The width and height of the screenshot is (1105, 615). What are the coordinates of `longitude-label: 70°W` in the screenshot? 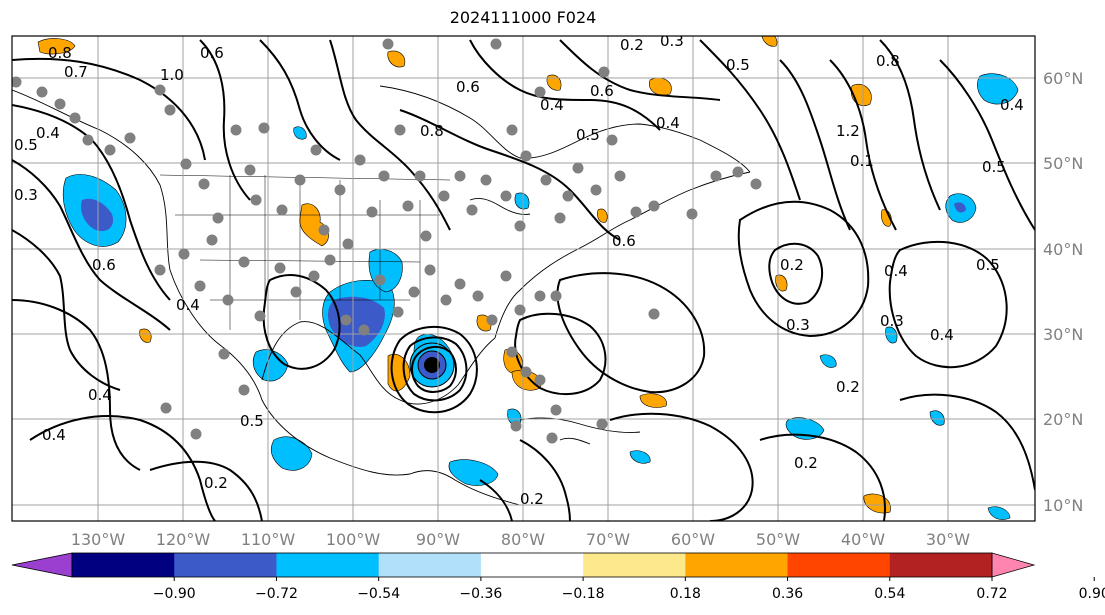 It's located at (608, 539).